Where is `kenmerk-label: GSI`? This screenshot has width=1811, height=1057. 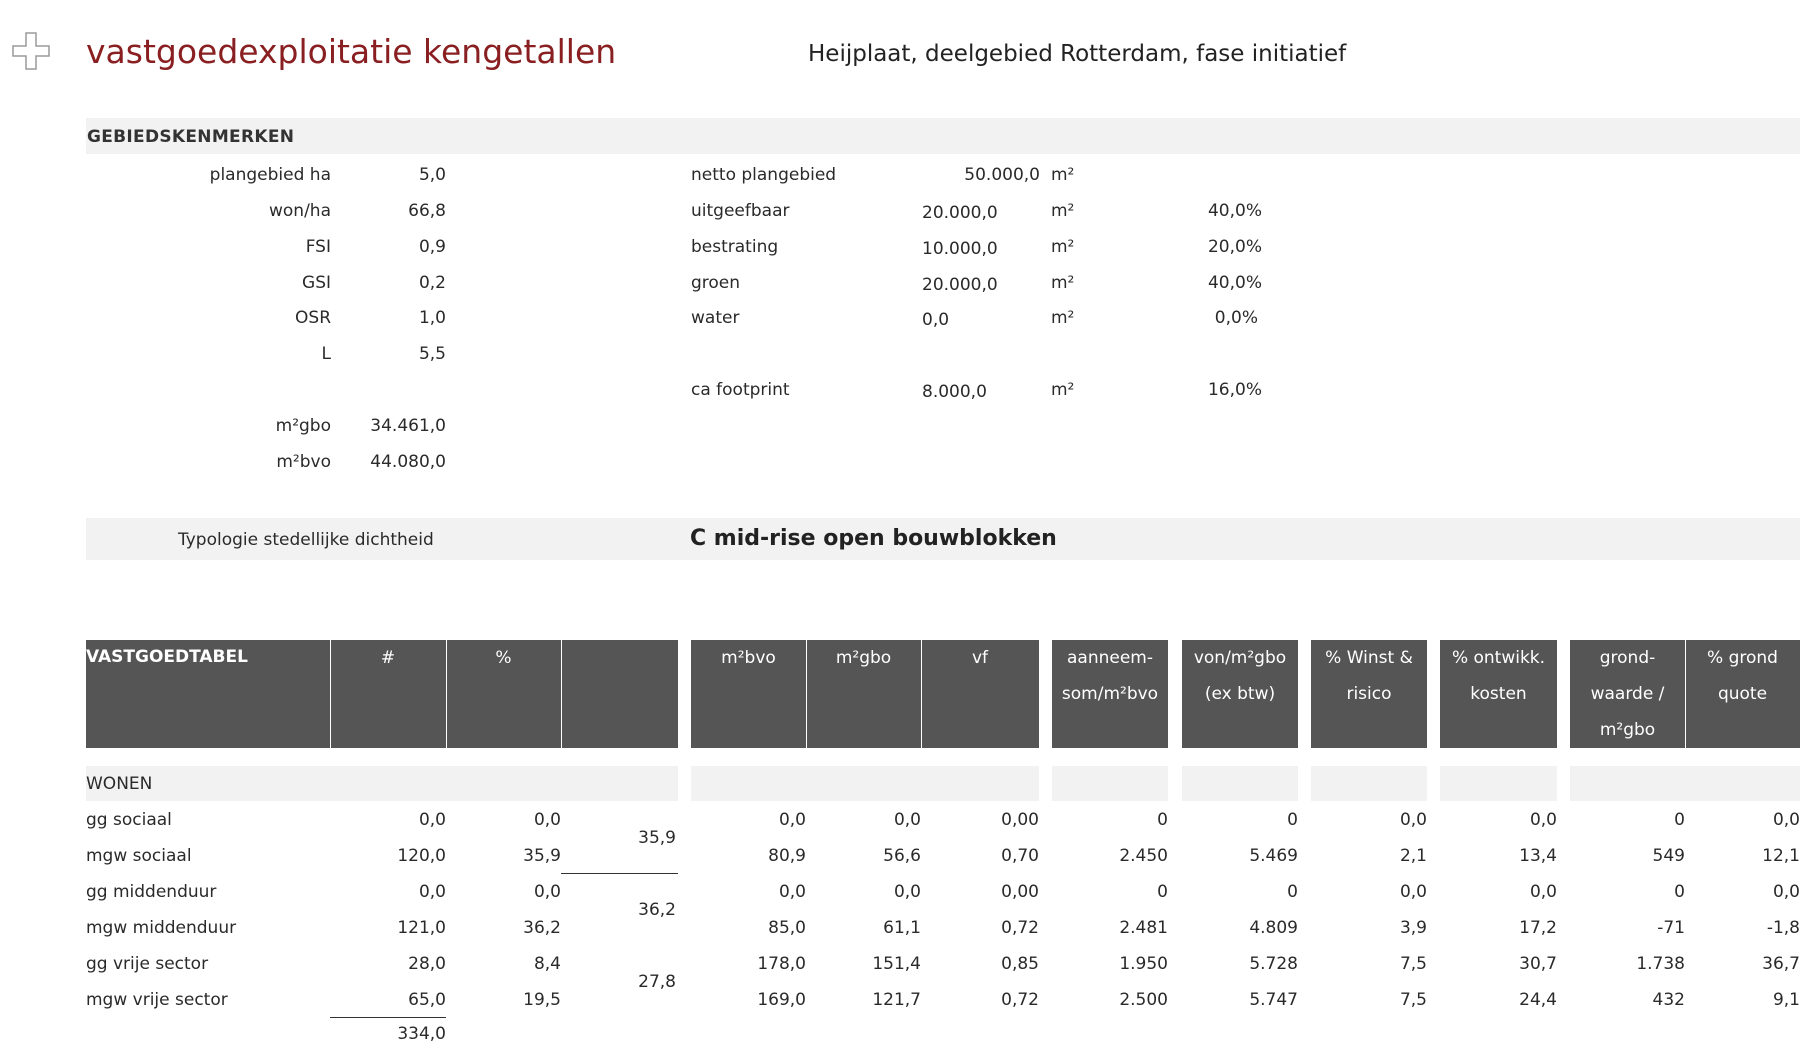 kenmerk-label: GSI is located at coordinates (316, 283).